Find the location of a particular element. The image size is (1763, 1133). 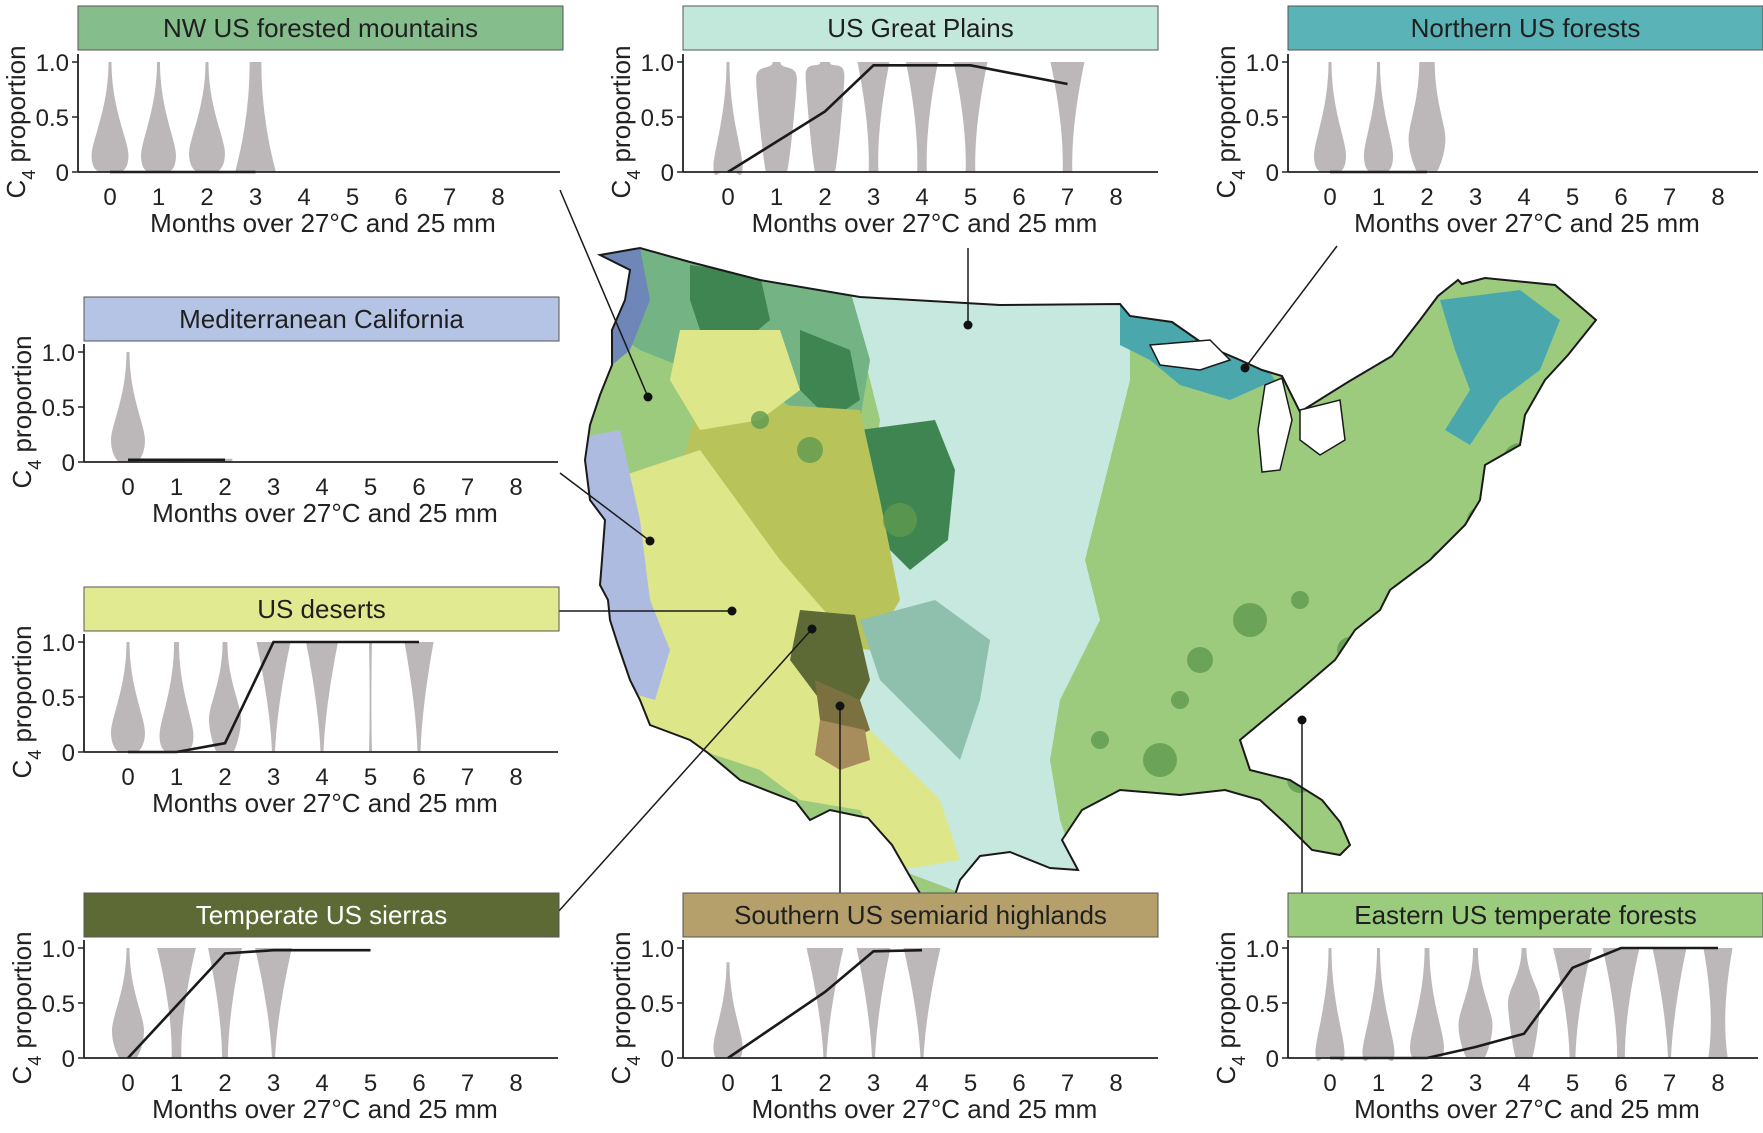

panel-title: US deserts is located at coordinates (321, 609).